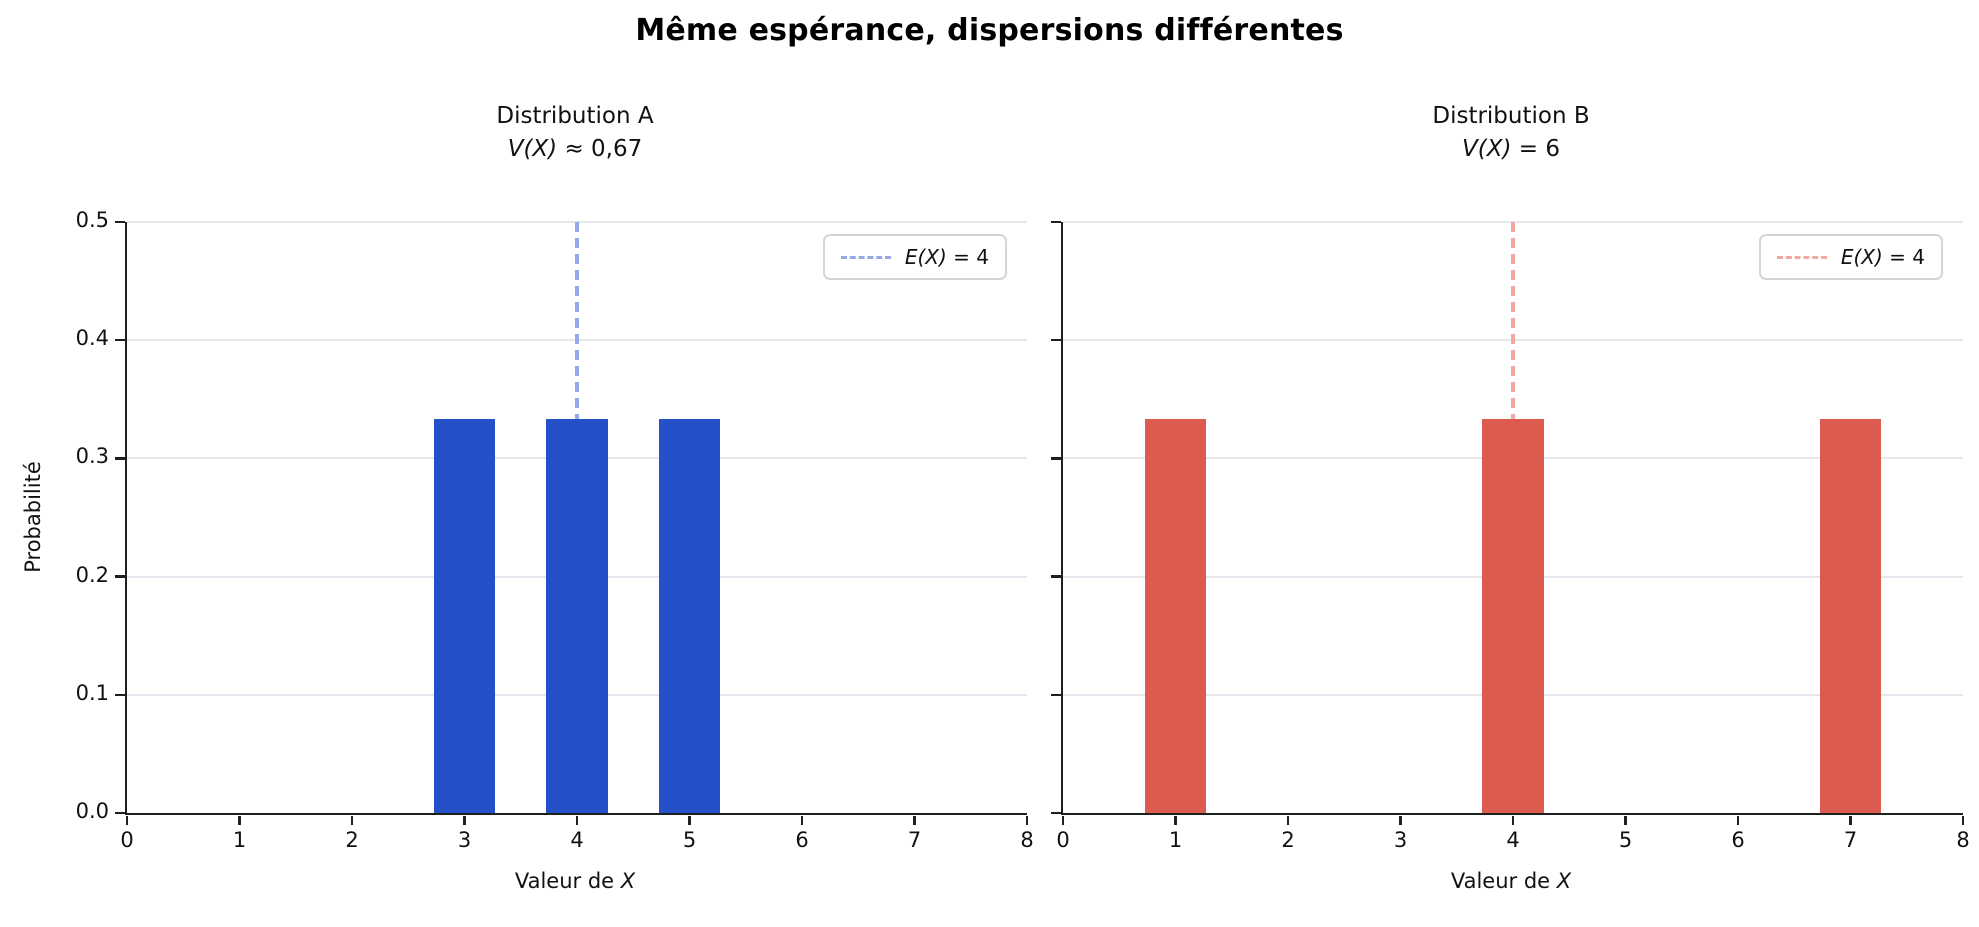  What do you see at coordinates (92, 456) in the screenshot?
I see `y-tick-label: 0.3` at bounding box center [92, 456].